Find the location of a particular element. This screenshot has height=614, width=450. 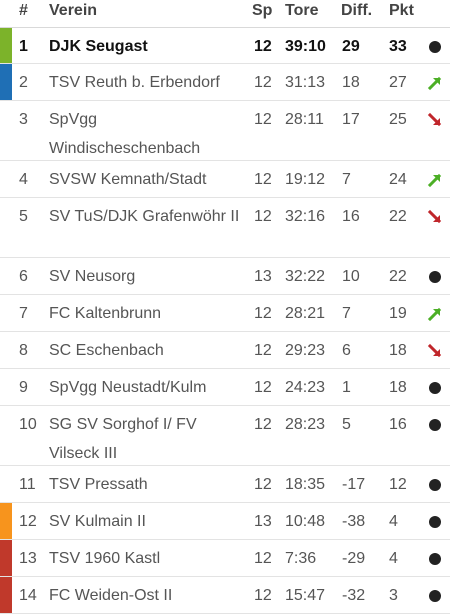

team-name: FC Kaltenbrunn is located at coordinates (105, 313).